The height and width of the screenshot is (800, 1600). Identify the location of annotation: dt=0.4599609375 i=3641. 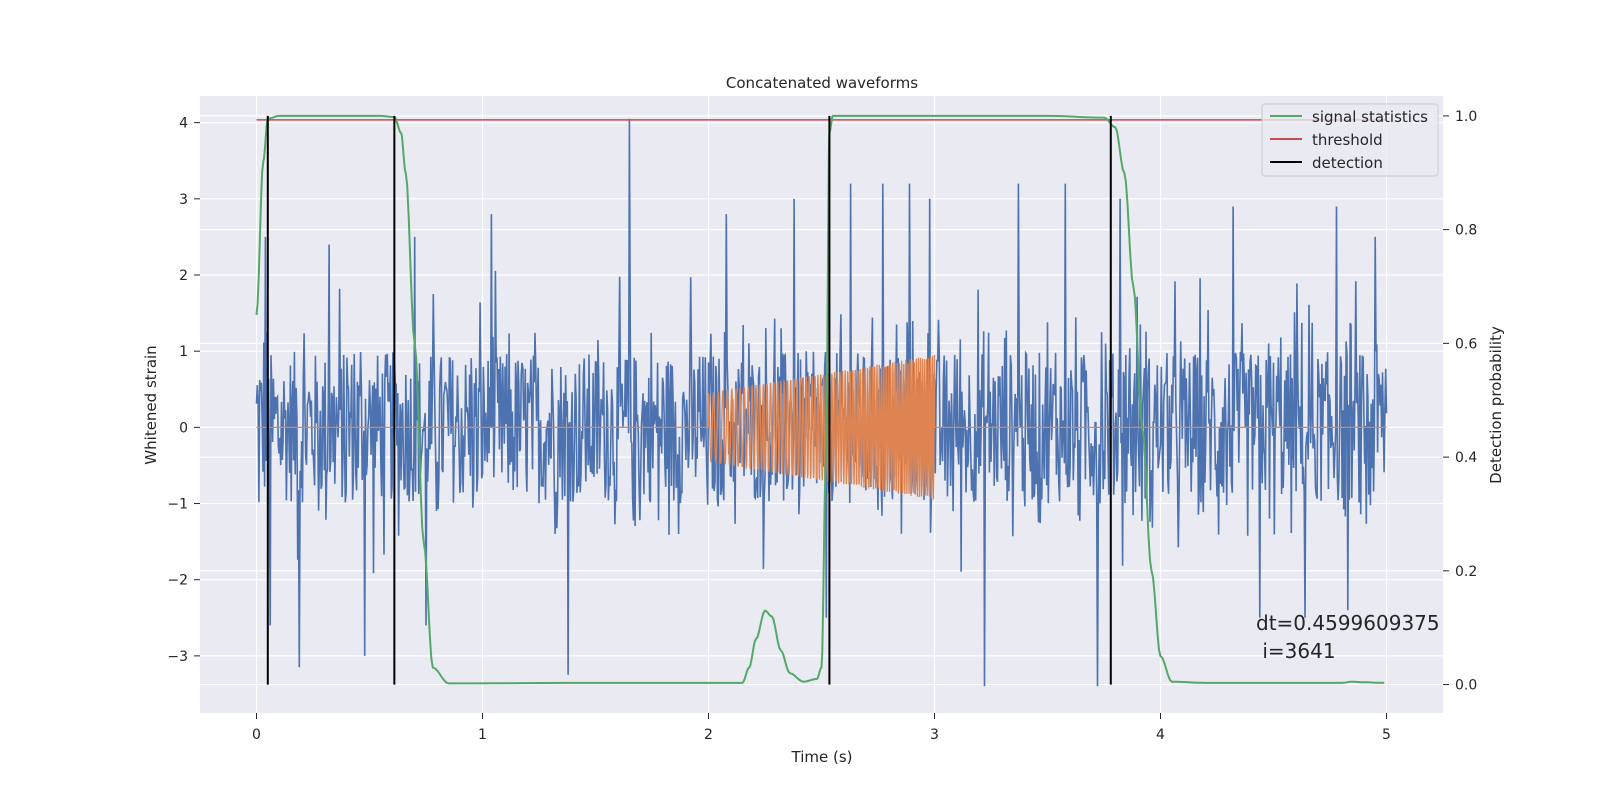
(1348, 637).